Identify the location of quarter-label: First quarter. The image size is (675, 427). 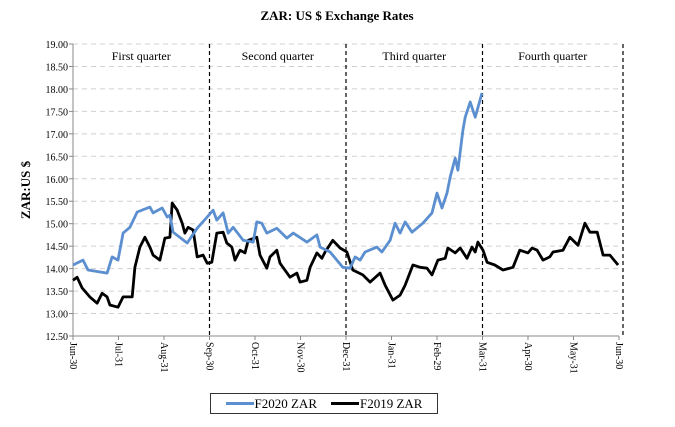
(141, 56).